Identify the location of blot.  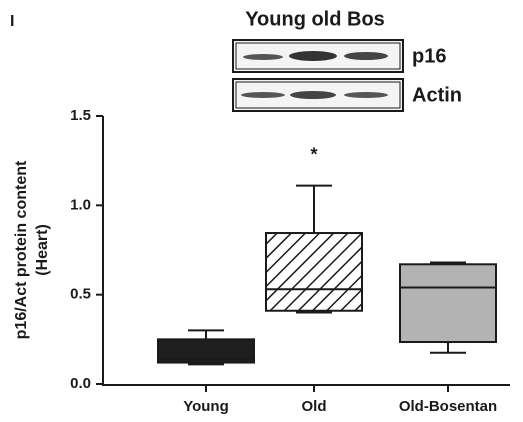
(318, 75).